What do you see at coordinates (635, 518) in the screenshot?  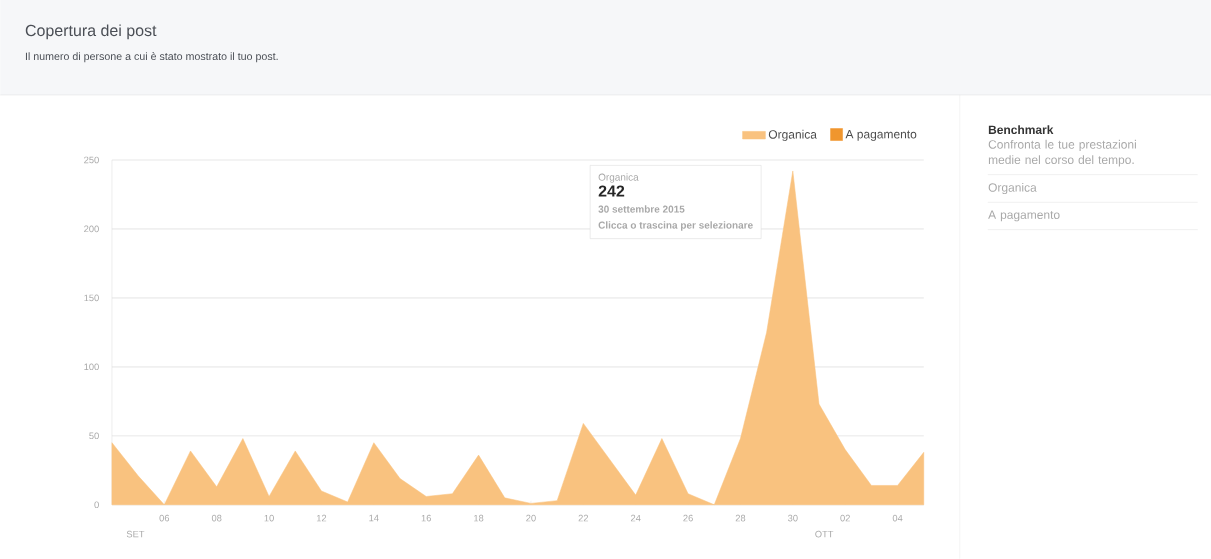 I see `x-tick-label: 24` at bounding box center [635, 518].